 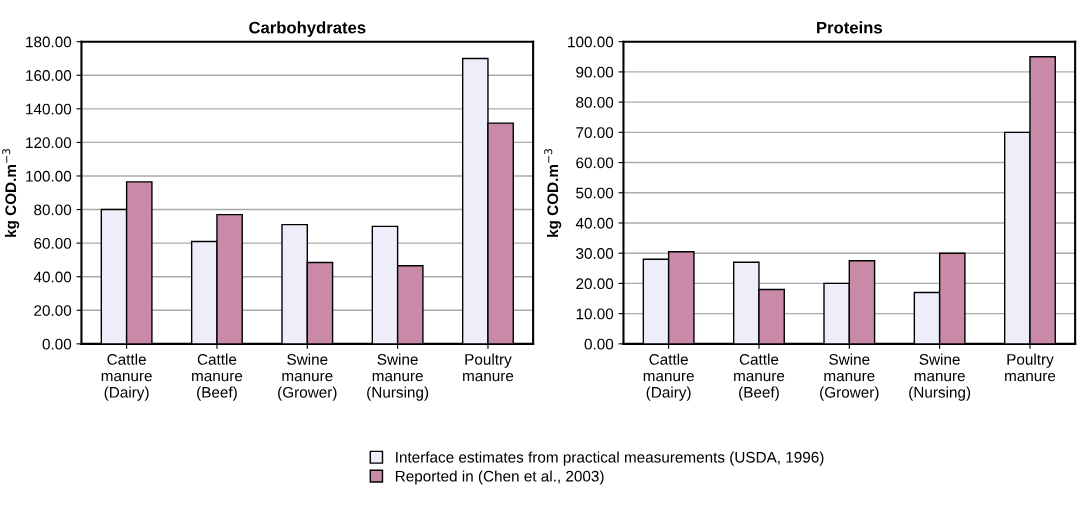 What do you see at coordinates (49, 143) in the screenshot?
I see `y-tick-label: 120.00` at bounding box center [49, 143].